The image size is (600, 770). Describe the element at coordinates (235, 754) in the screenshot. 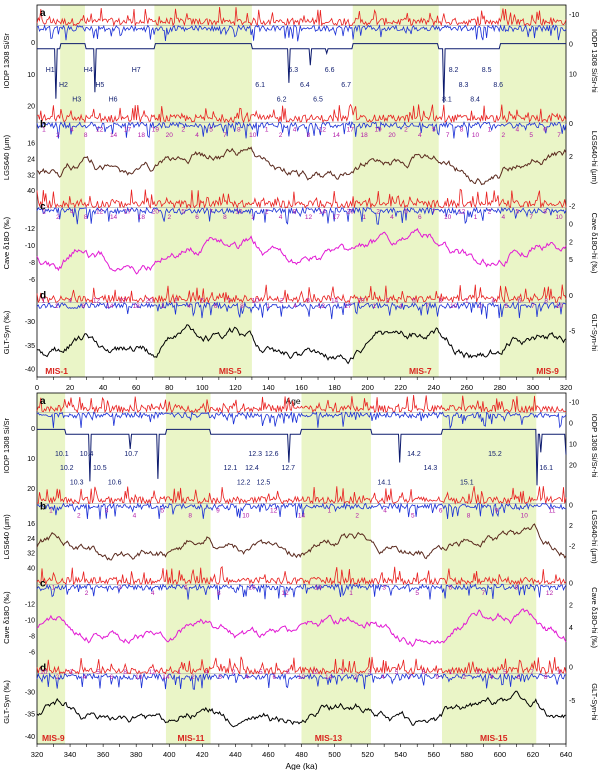

I see `x-tick-label-1-12: 440` at that location.